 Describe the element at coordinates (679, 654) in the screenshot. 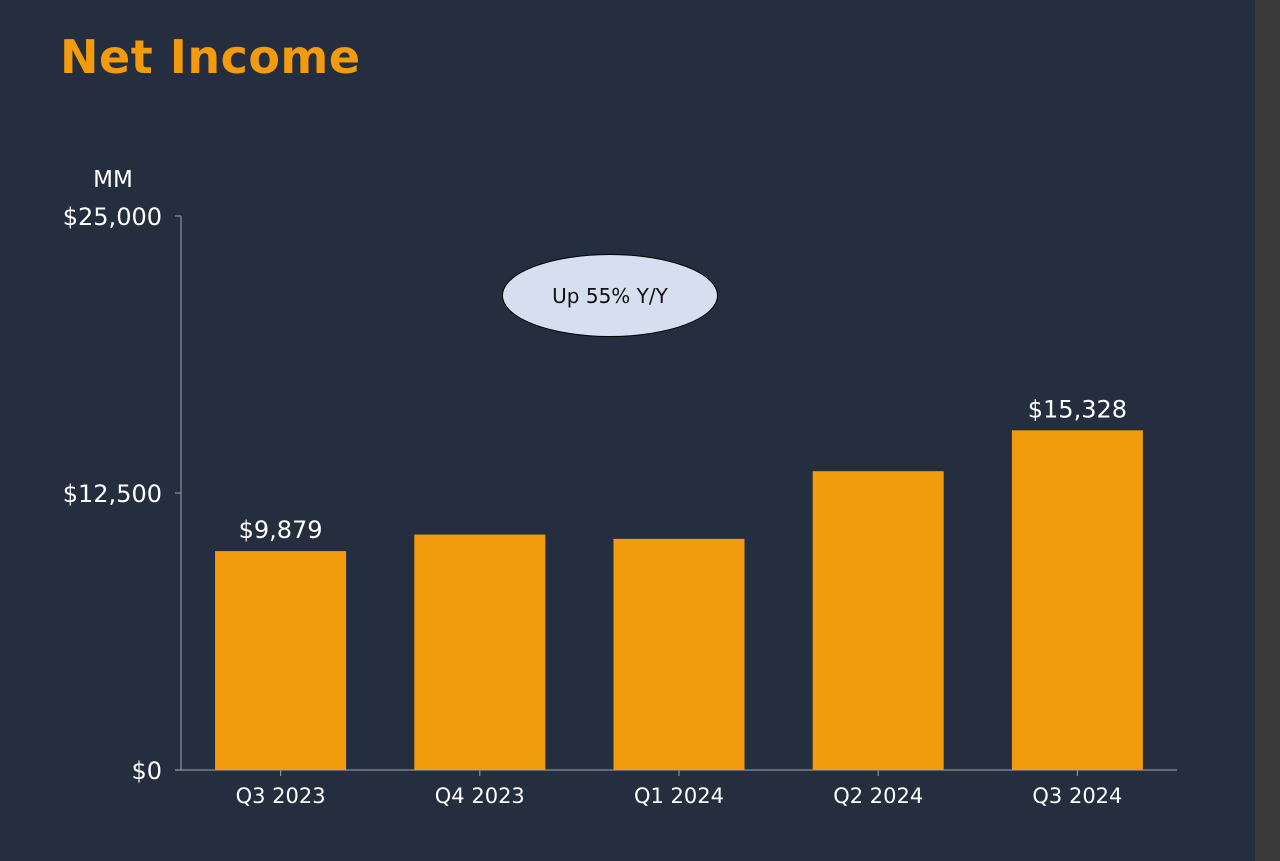

I see `bar-q1-2024` at that location.